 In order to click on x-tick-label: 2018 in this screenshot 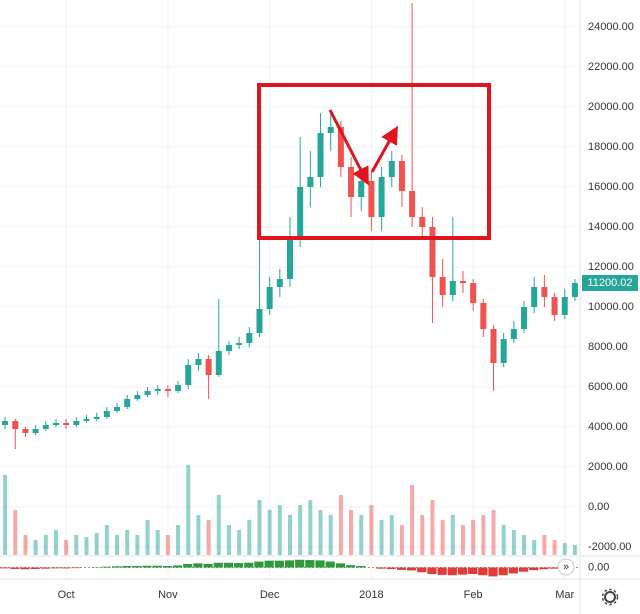, I will do `click(371, 595)`.